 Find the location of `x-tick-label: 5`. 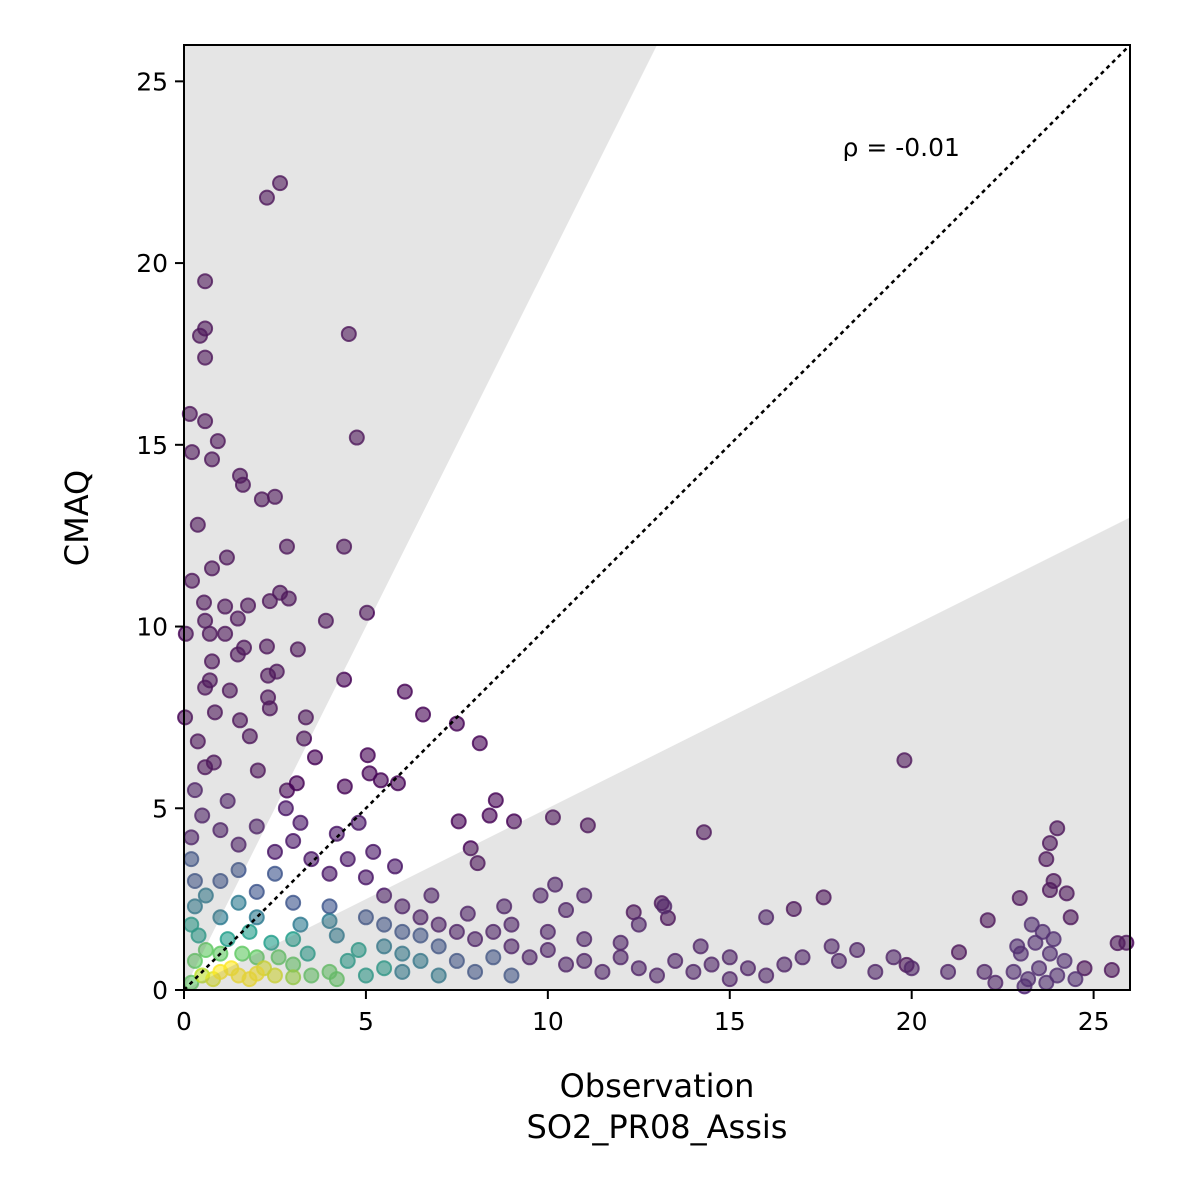

x-tick-label: 5 is located at coordinates (366, 1021).